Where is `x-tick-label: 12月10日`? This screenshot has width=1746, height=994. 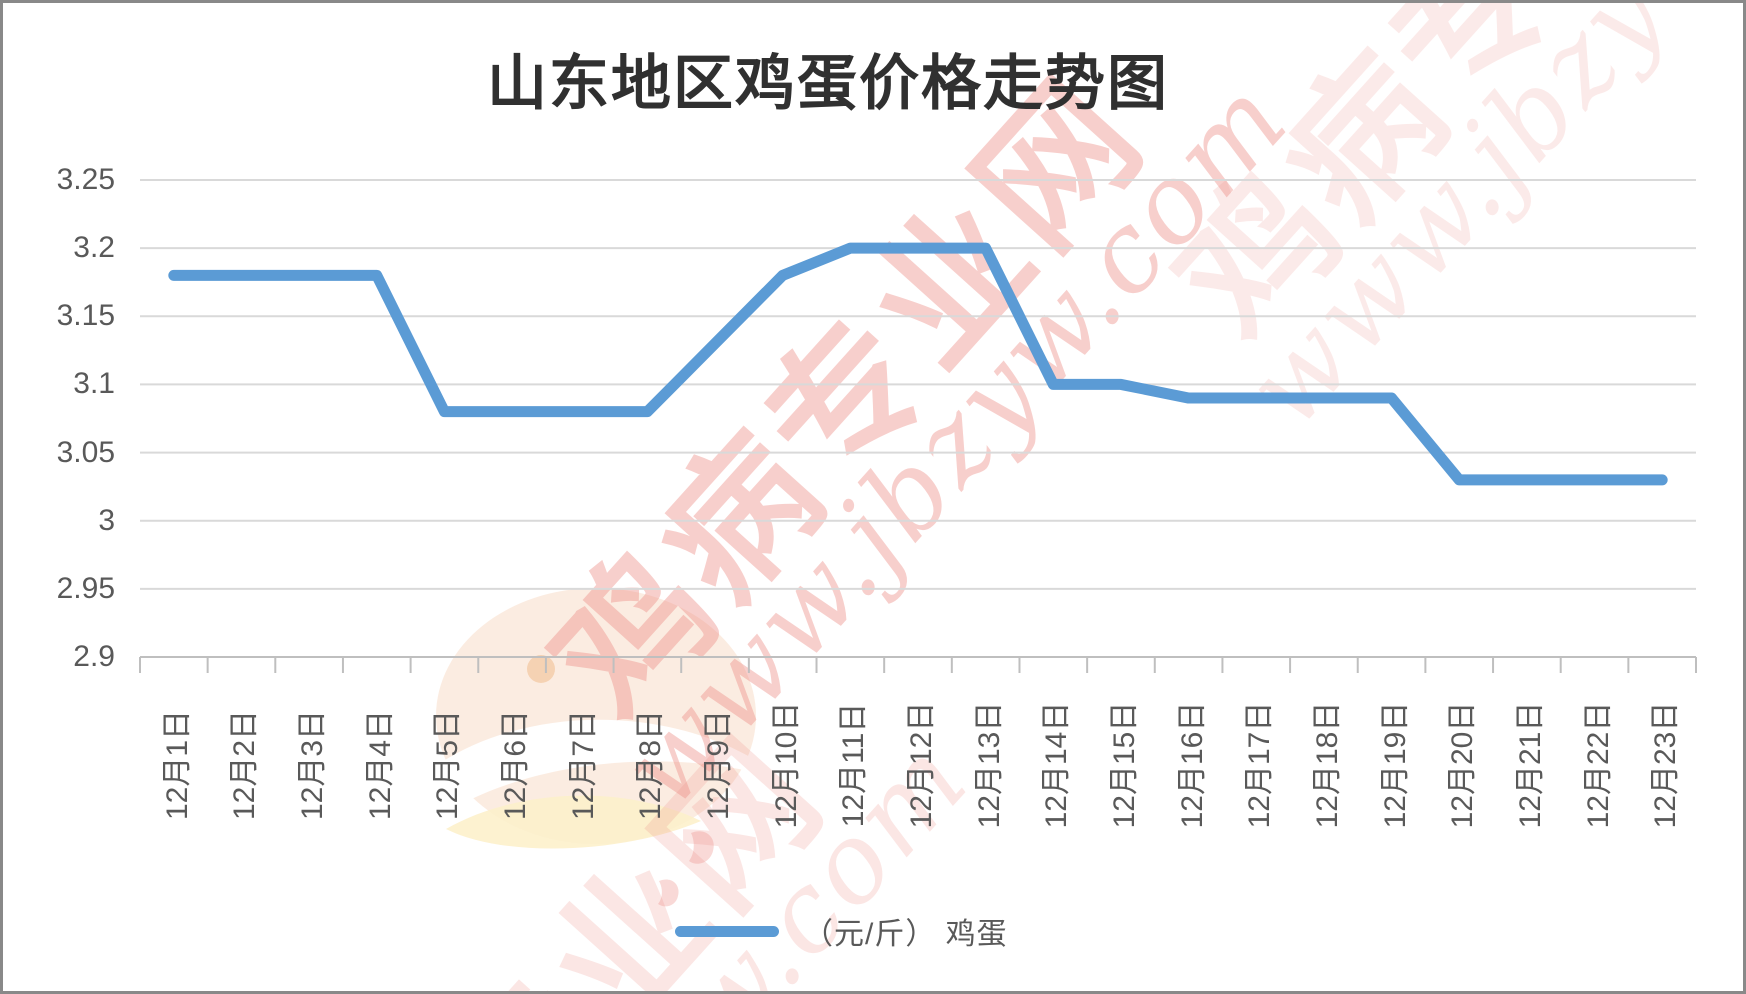
x-tick-label: 12月10日 is located at coordinates (786, 765).